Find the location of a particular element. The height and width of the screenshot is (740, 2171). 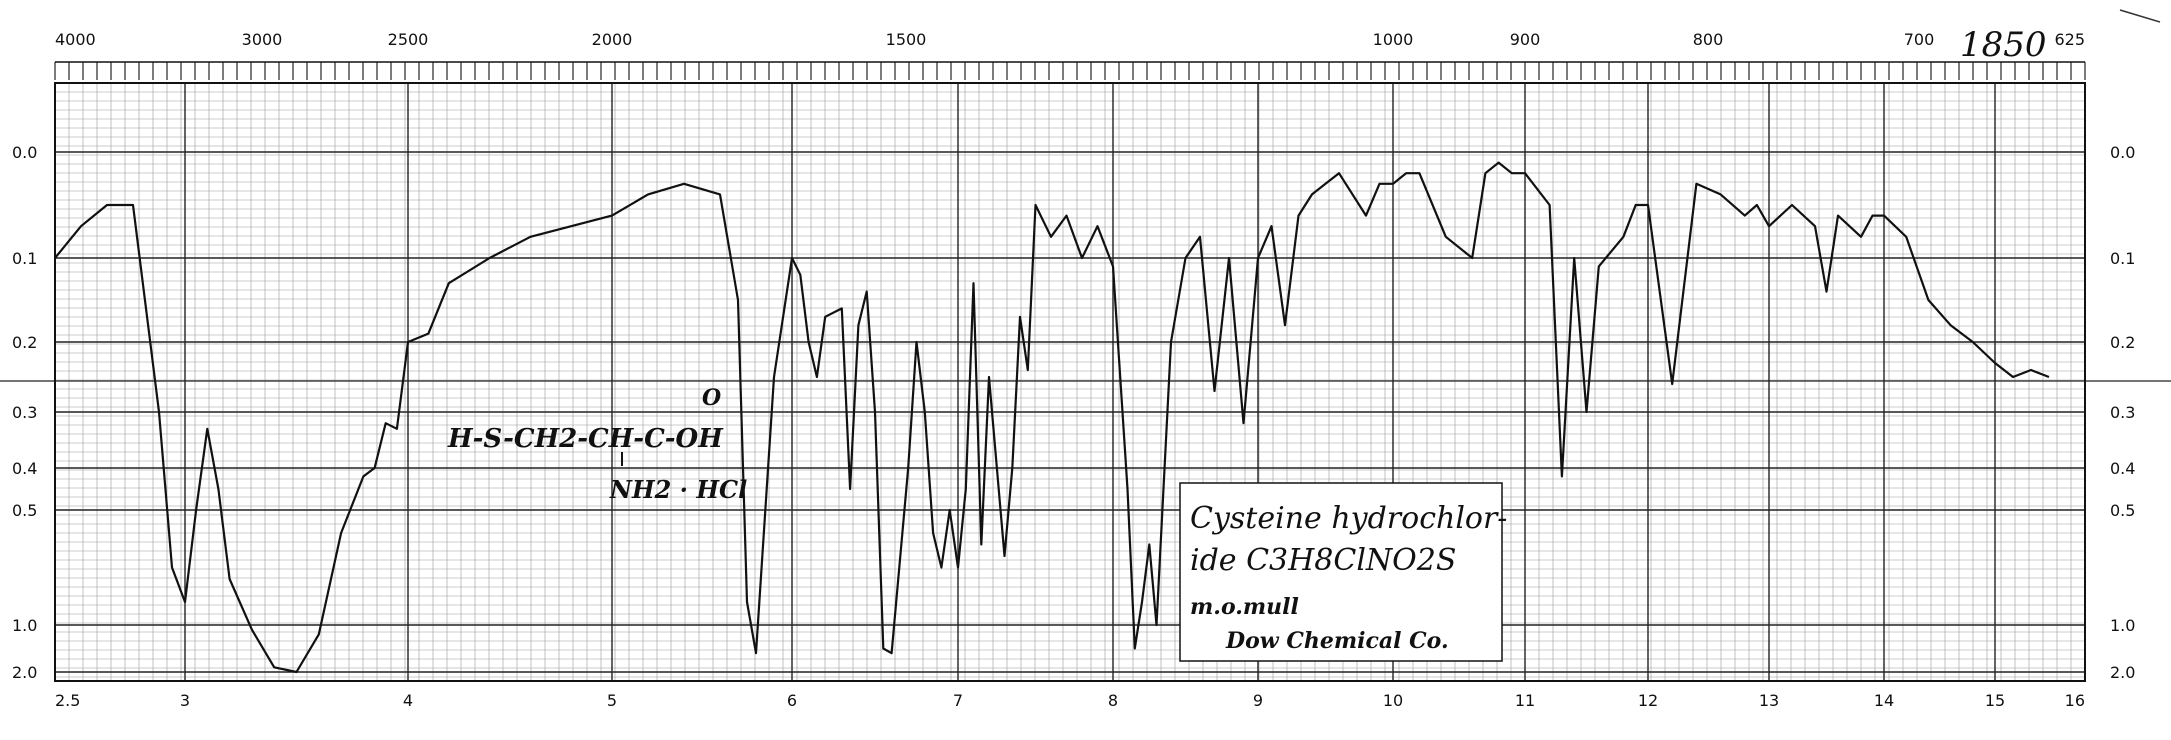

left-tick-label: 0.2 is located at coordinates (24, 342).